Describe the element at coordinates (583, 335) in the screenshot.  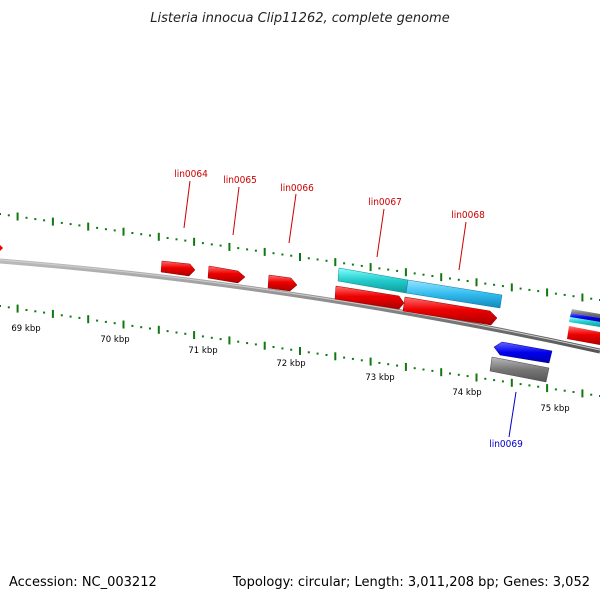
I see `feature-edge-red-right` at that location.